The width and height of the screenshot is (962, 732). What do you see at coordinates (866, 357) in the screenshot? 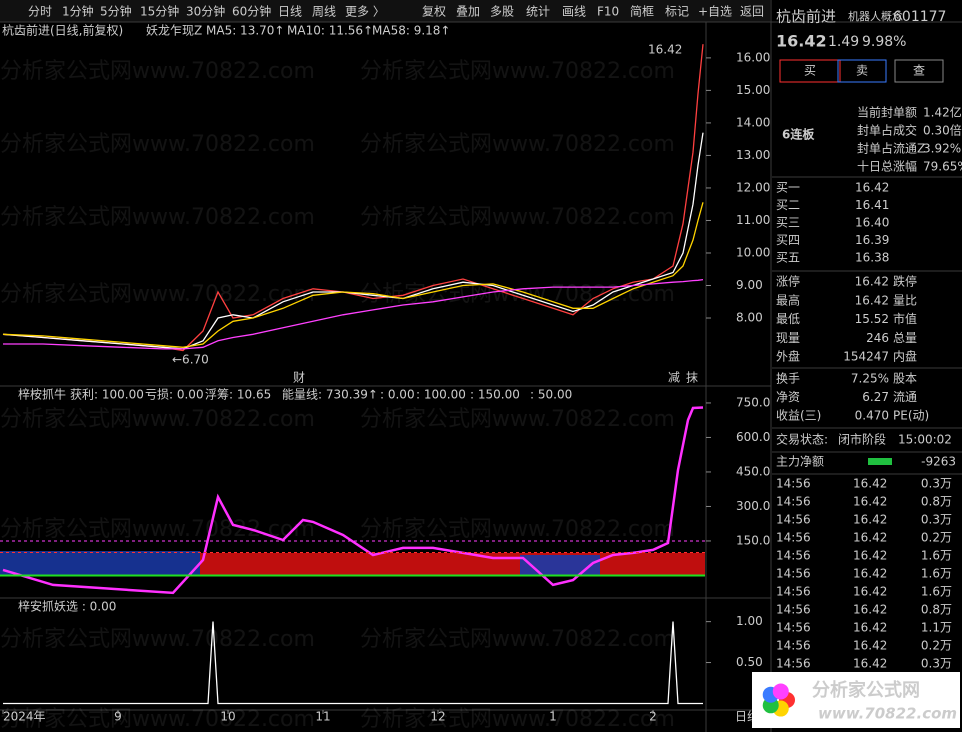
I see `quote-value: 154247` at bounding box center [866, 357].